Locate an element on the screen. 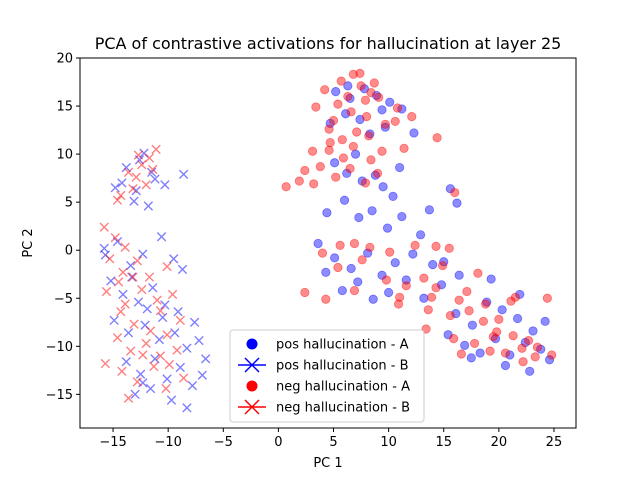  y-tick-label: 10 is located at coordinates (64, 155).